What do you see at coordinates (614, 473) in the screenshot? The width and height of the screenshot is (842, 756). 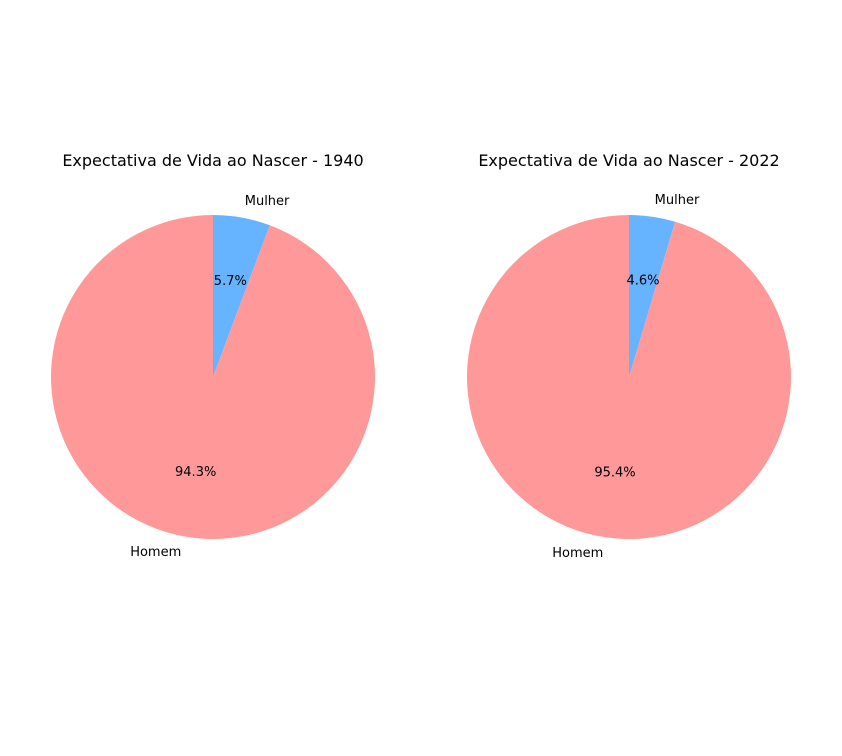 I see `pie-percent-label: 95.4%` at bounding box center [614, 473].